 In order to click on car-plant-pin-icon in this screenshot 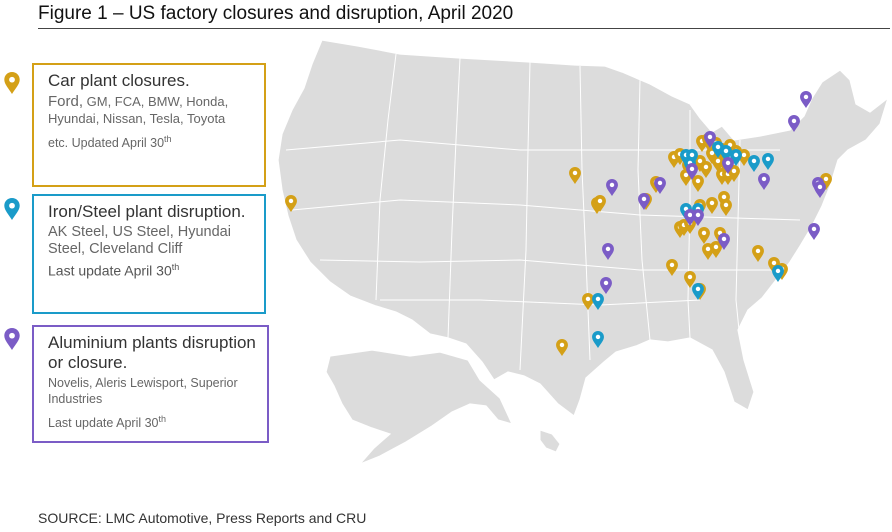, I will do `click(12, 83)`.